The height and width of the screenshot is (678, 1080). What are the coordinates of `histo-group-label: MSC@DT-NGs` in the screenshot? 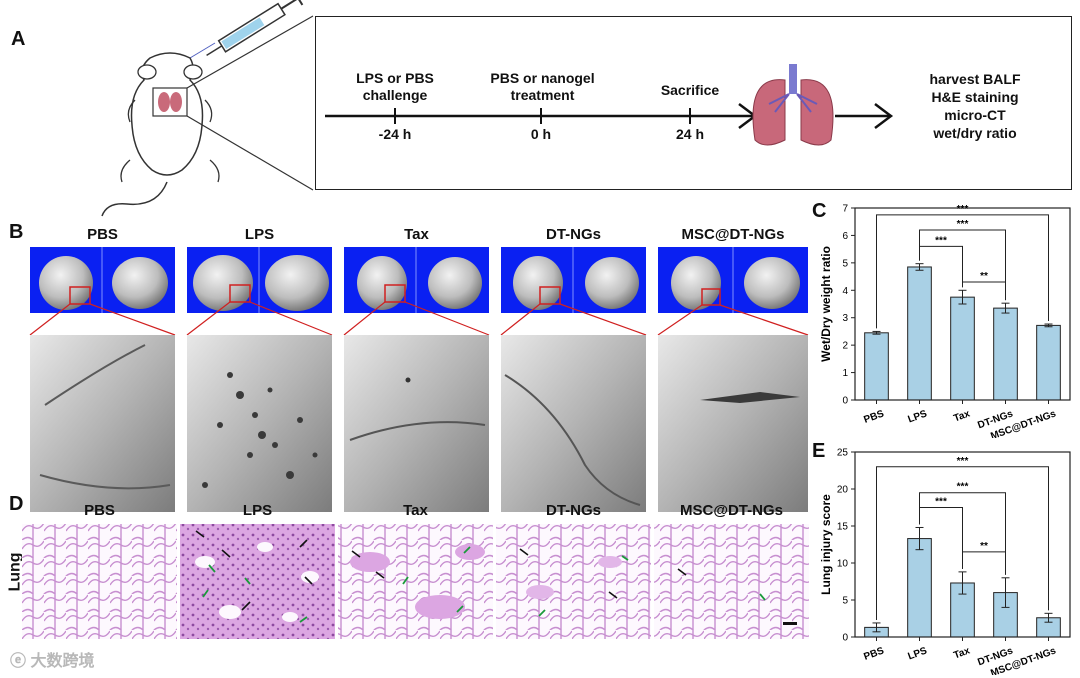 It's located at (731, 510).